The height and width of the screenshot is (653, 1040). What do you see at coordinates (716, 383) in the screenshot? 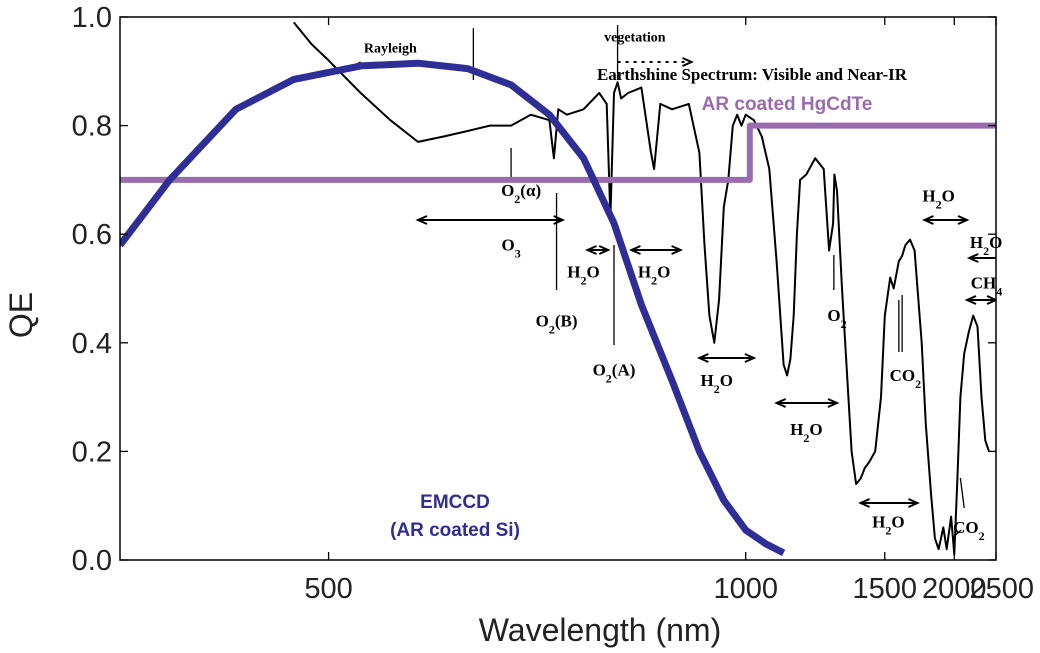
I see `annotation-8: H2O` at bounding box center [716, 383].